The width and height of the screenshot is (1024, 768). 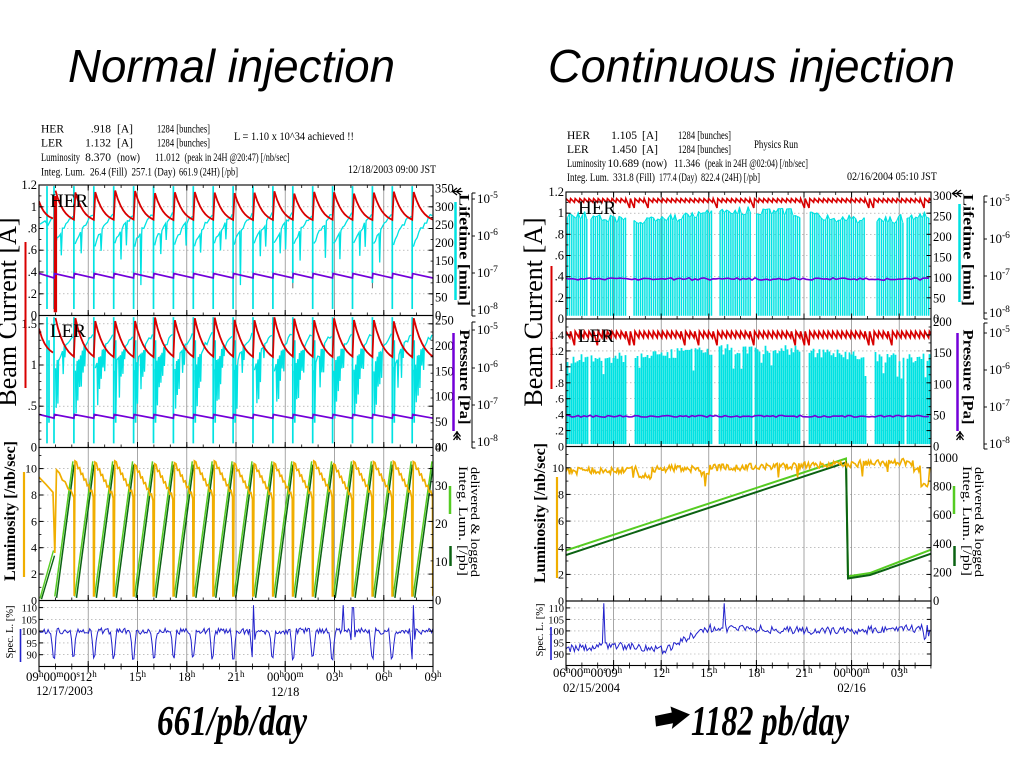 What do you see at coordinates (29, 324) in the screenshot?
I see `svg-text: 1.5` at bounding box center [29, 324].